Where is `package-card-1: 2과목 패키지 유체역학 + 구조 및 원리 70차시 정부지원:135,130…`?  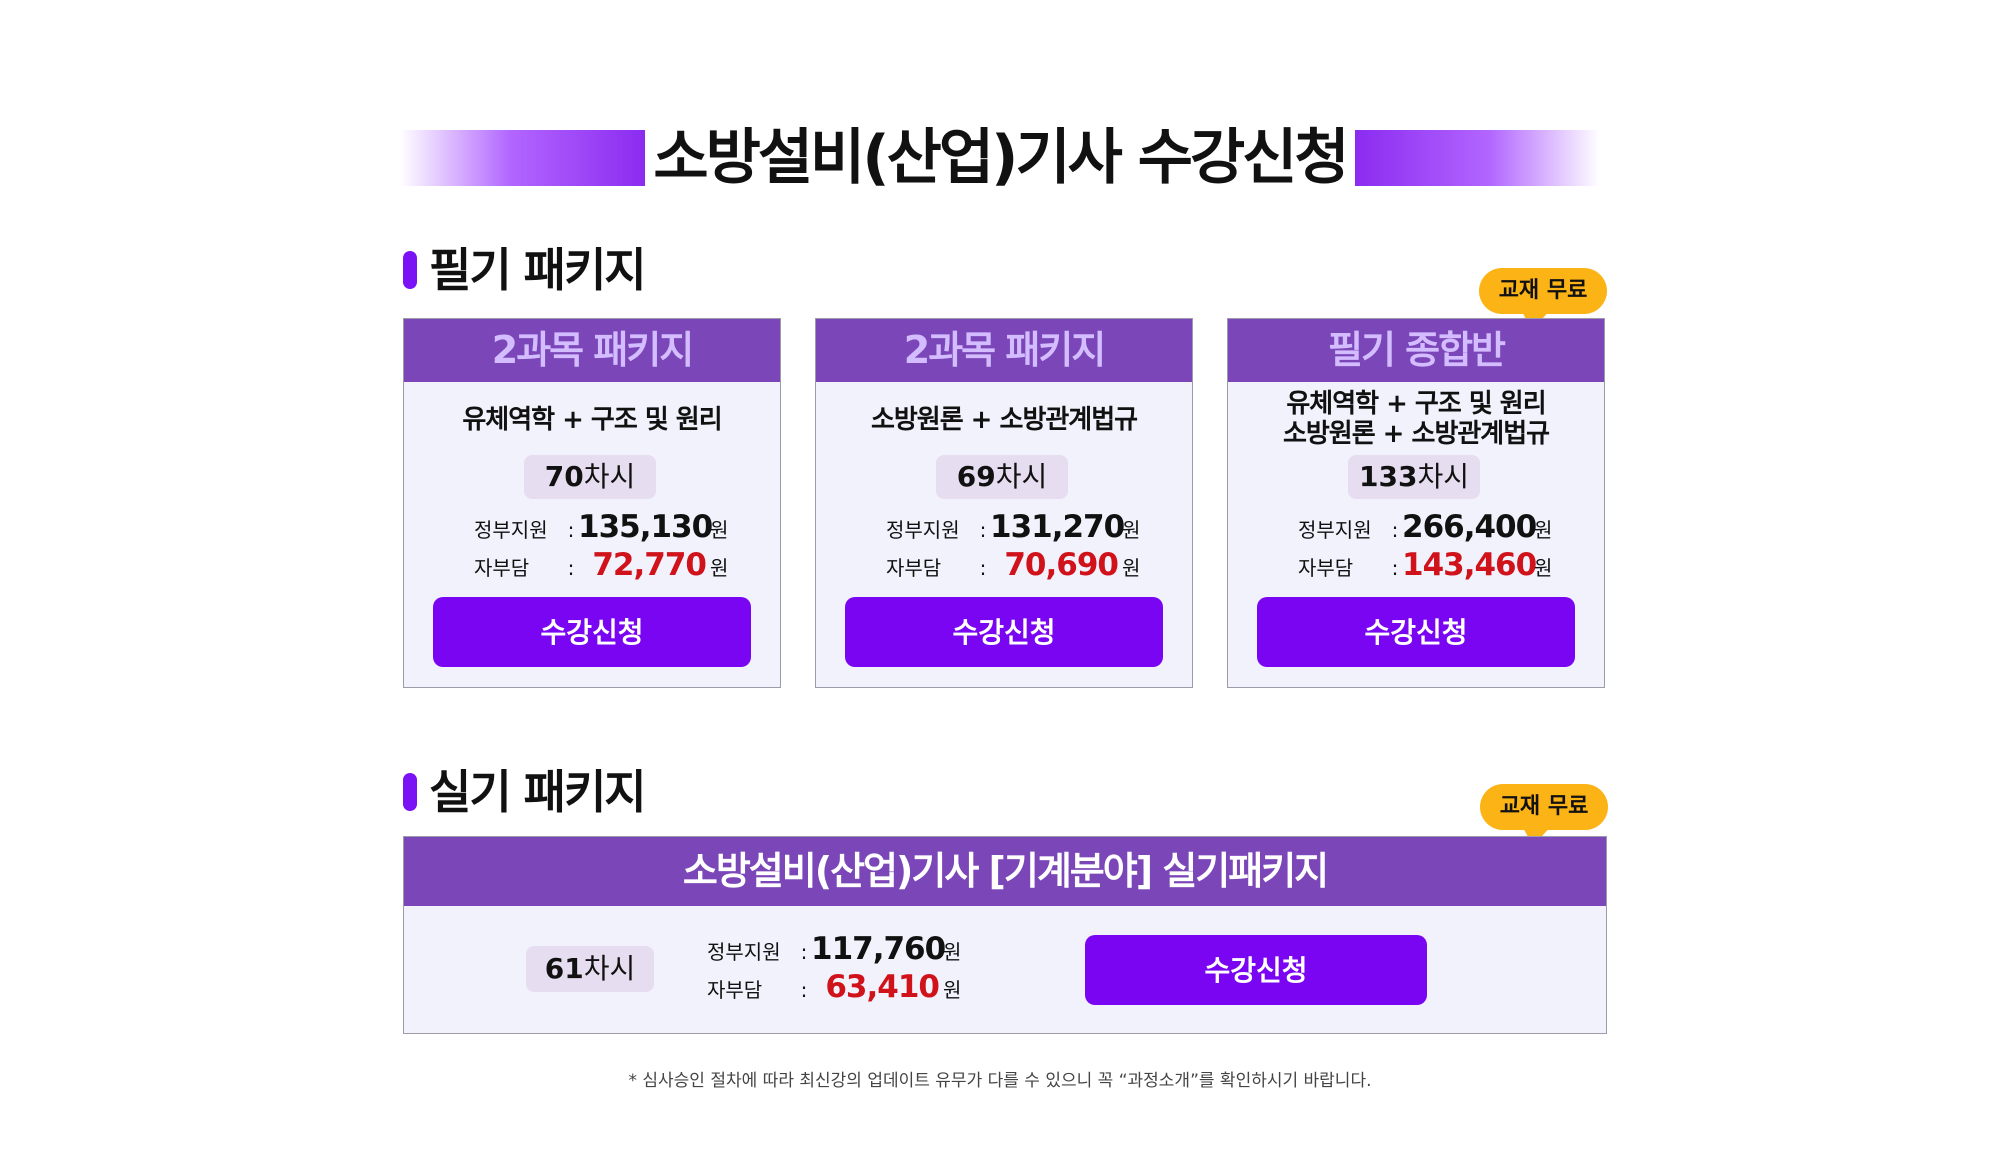
package-card-1: 2과목 패키지 유체역학 + 구조 및 원리 70차시 정부지원:135,130… is located at coordinates (592, 503).